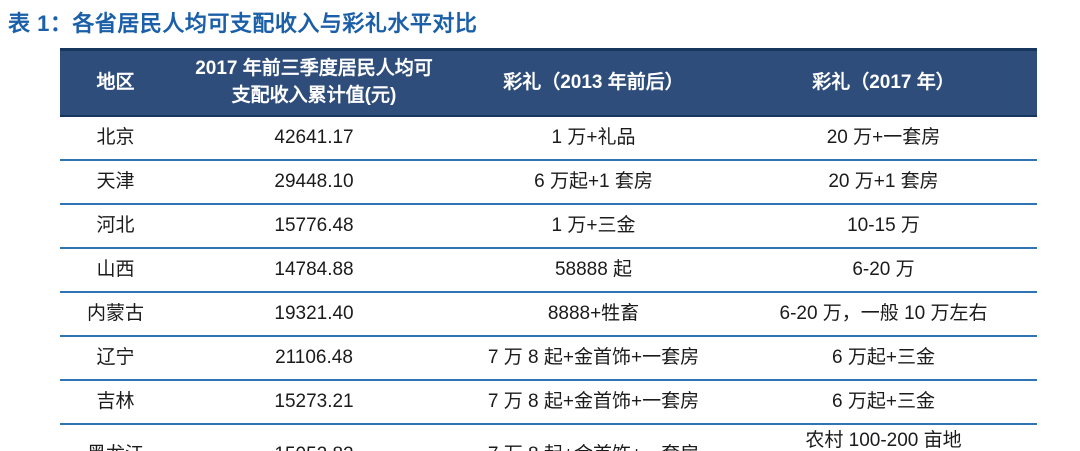  What do you see at coordinates (593, 182) in the screenshot?
I see `cell-brideprice-2013: 6 万起+1 套房` at bounding box center [593, 182].